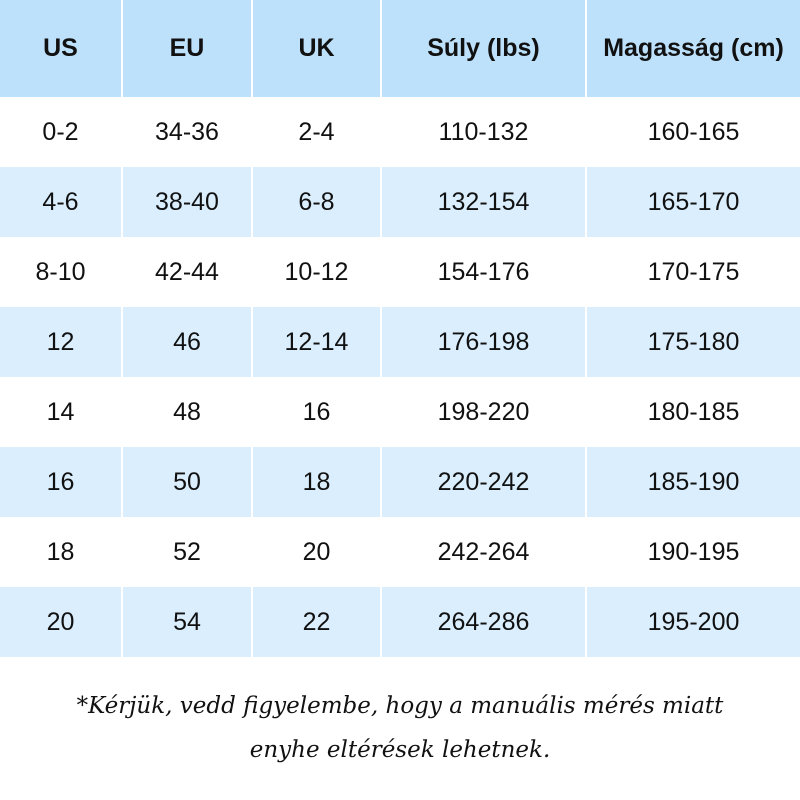 This screenshot has width=800, height=800. I want to click on table-row: 14 48 16 198-220 180-185, so click(400, 412).